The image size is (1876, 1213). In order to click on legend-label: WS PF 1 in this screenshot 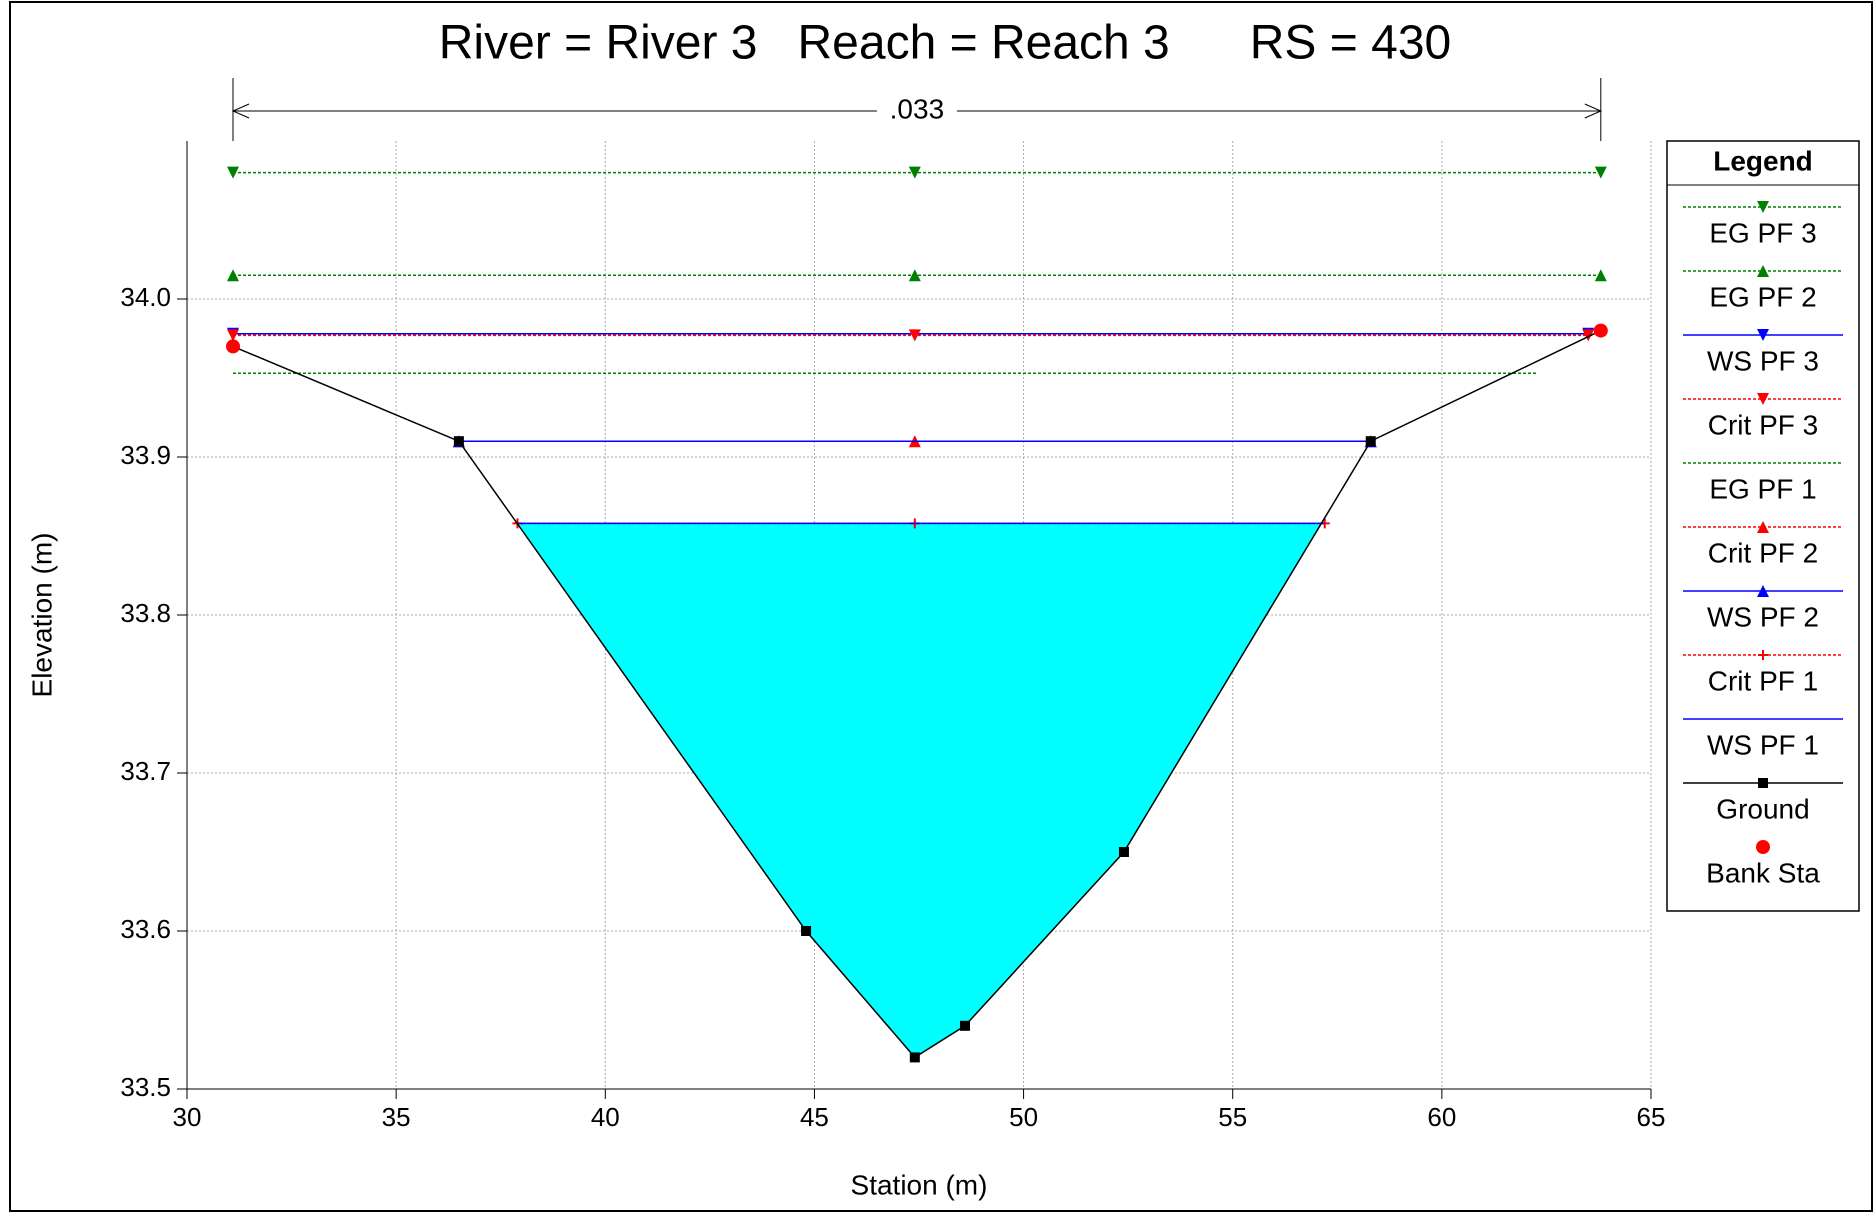, I will do `click(1763, 744)`.